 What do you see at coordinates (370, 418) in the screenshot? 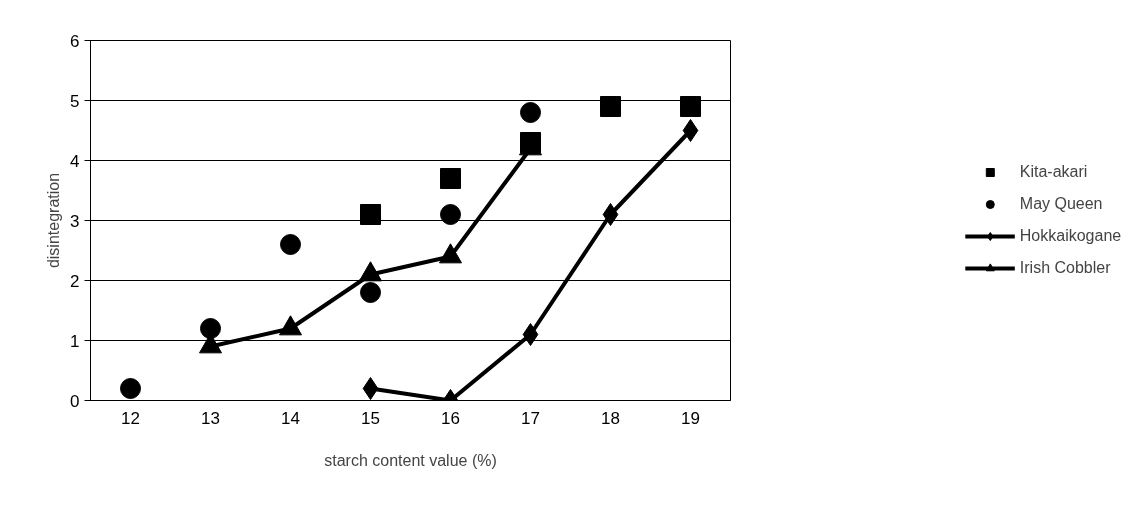
I see `x-tick-label: 15` at bounding box center [370, 418].